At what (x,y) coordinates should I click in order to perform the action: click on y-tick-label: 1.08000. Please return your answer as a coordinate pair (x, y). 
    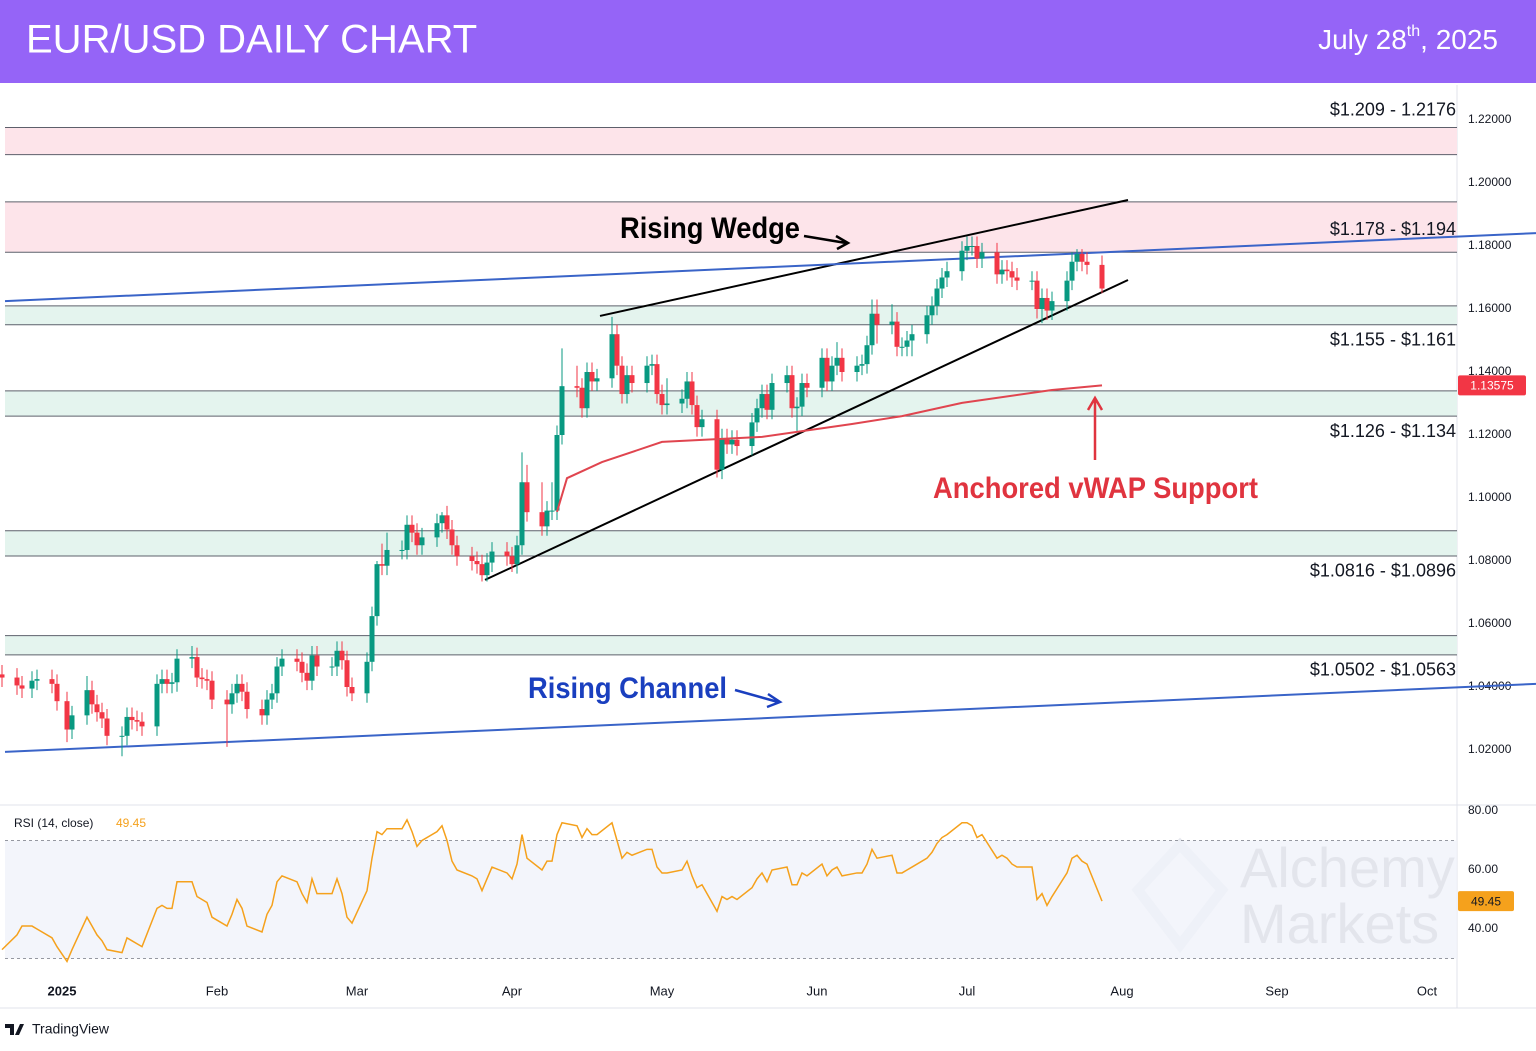
    Looking at the image, I should click on (1490, 560).